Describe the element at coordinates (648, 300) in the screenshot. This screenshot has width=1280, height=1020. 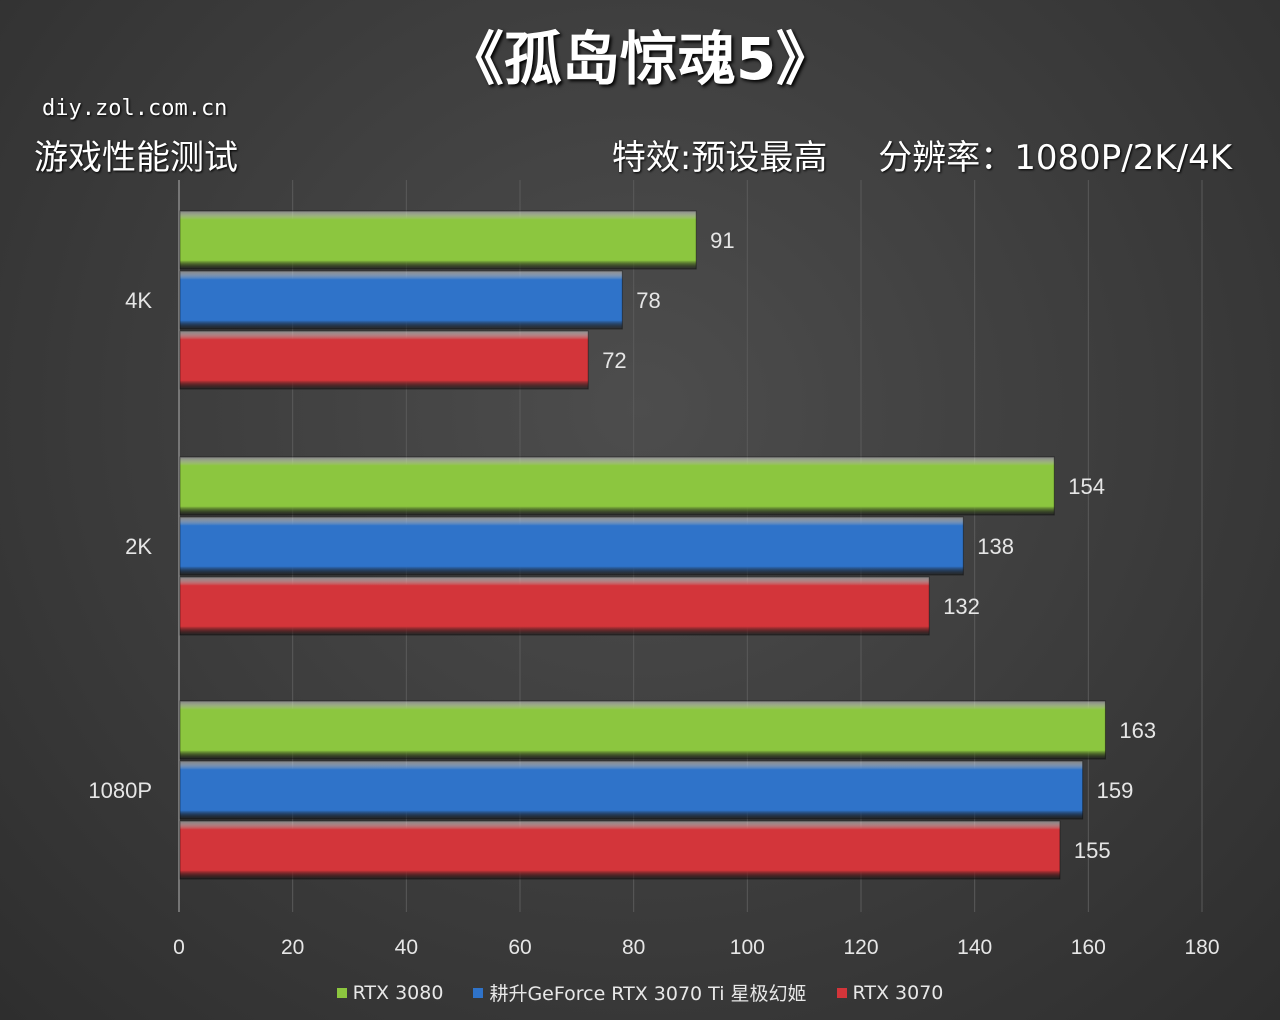
I see `data-label: 78` at that location.